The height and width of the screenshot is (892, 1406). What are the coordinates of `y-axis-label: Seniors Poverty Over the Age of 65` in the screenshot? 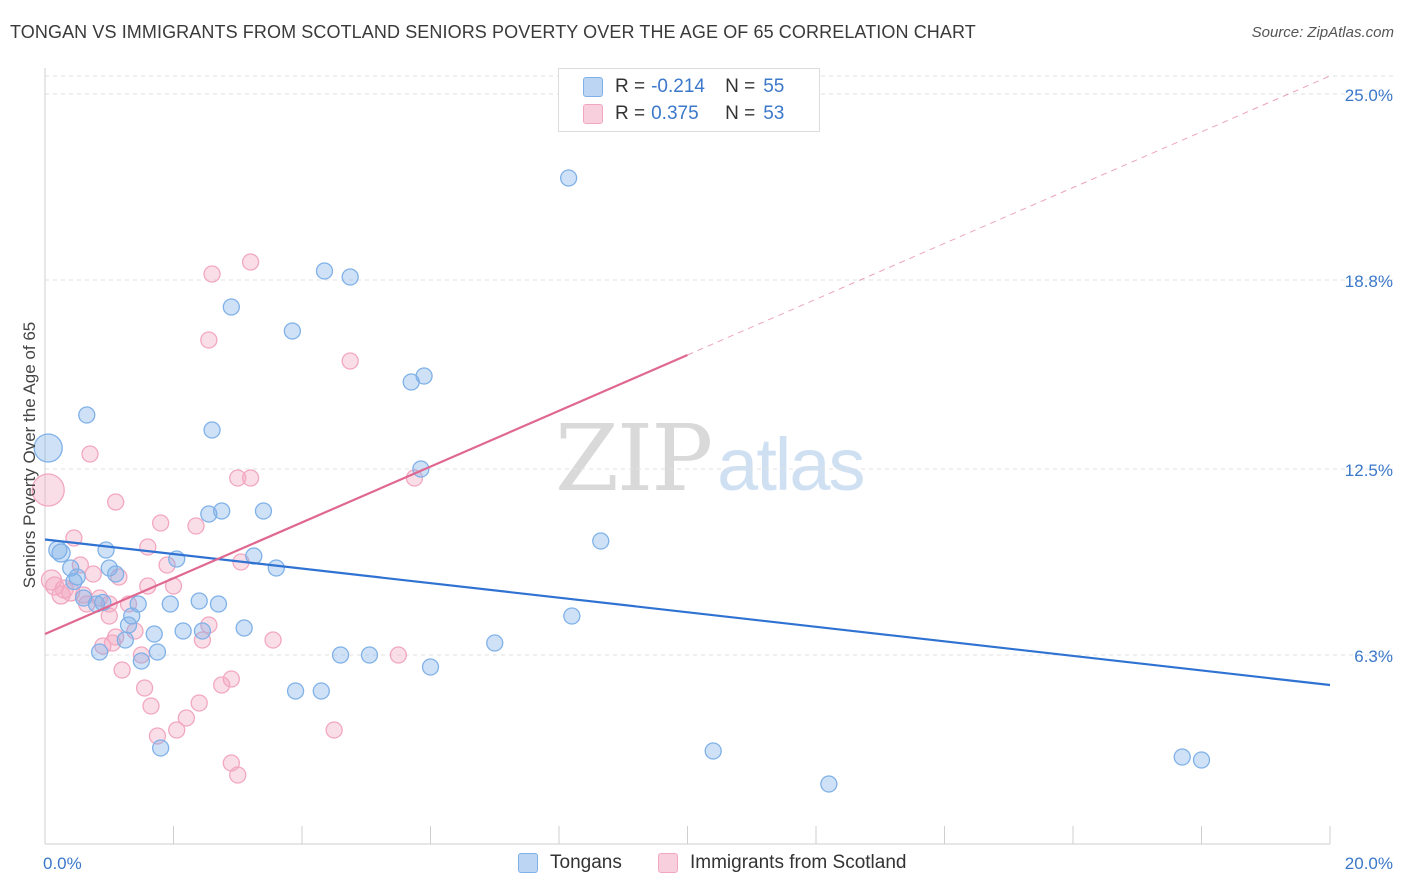 It's located at (29, 455).